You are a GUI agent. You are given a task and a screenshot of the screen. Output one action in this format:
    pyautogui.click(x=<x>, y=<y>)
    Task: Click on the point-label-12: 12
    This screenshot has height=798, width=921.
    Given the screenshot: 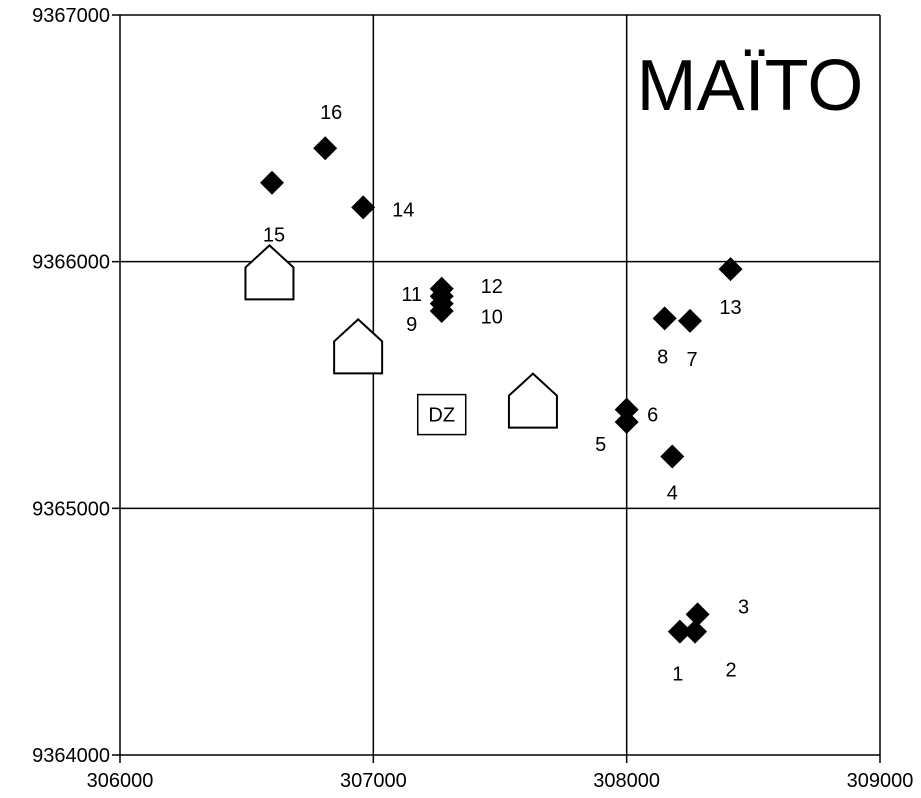 What is the action you would take?
    pyautogui.click(x=492, y=287)
    